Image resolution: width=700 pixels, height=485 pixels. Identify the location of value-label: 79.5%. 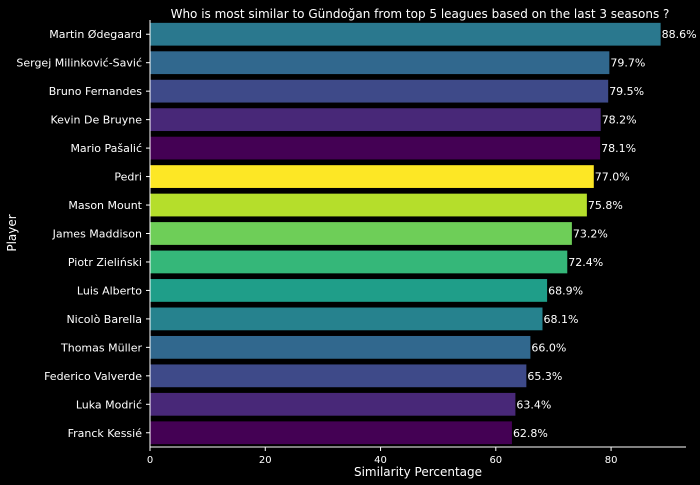
(626, 91).